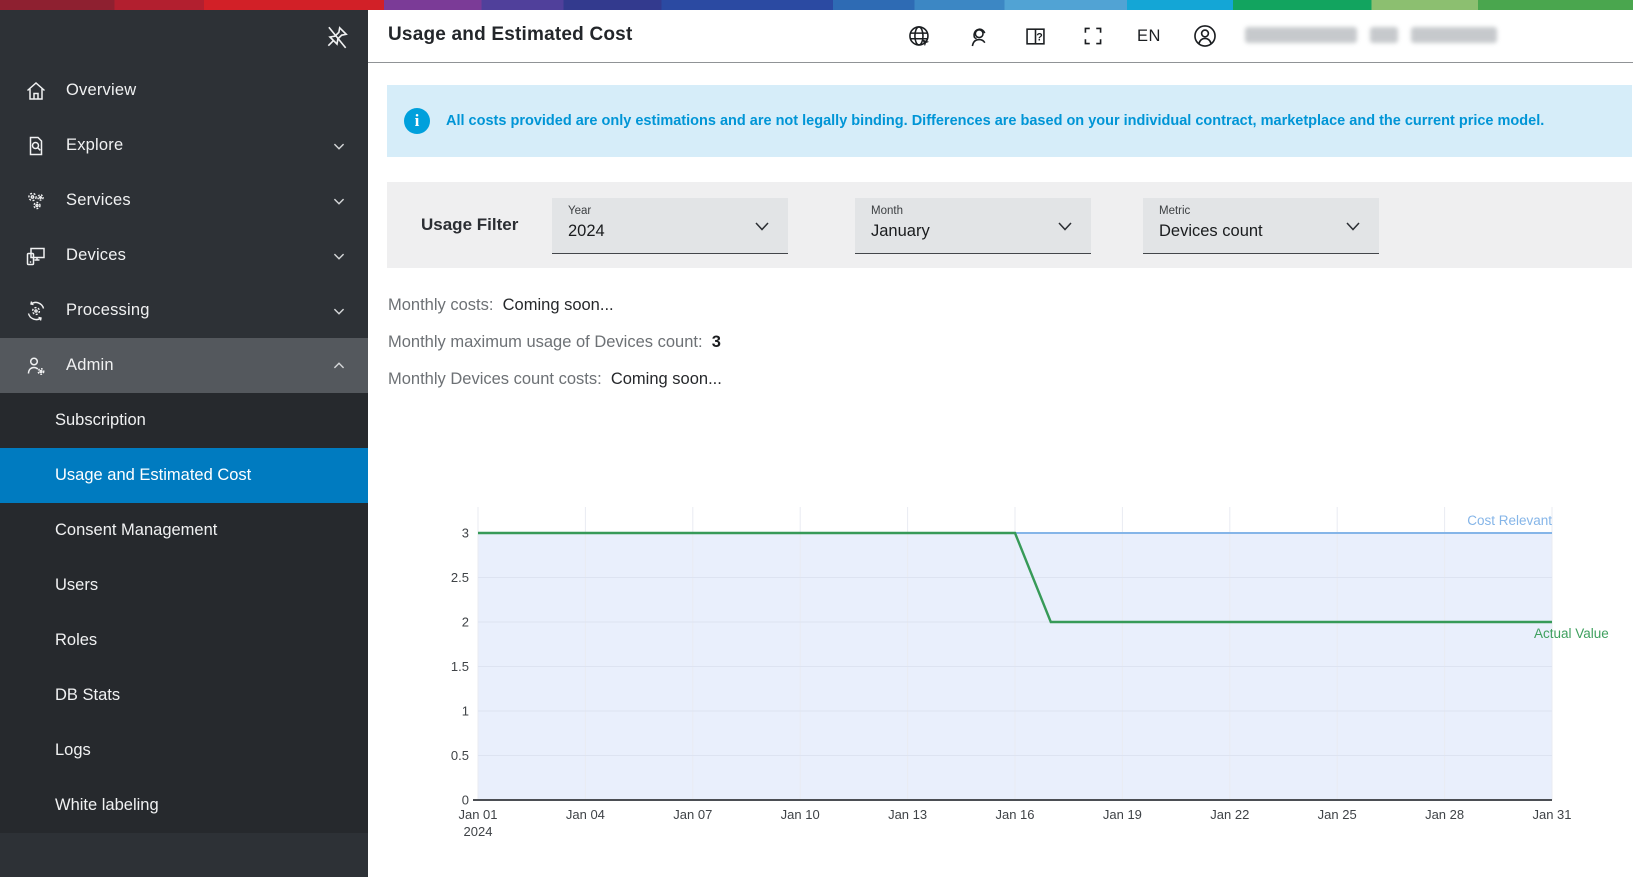 The image size is (1633, 877). What do you see at coordinates (184, 805) in the screenshot?
I see `sidebar-item-white-labeling: White labeling` at bounding box center [184, 805].